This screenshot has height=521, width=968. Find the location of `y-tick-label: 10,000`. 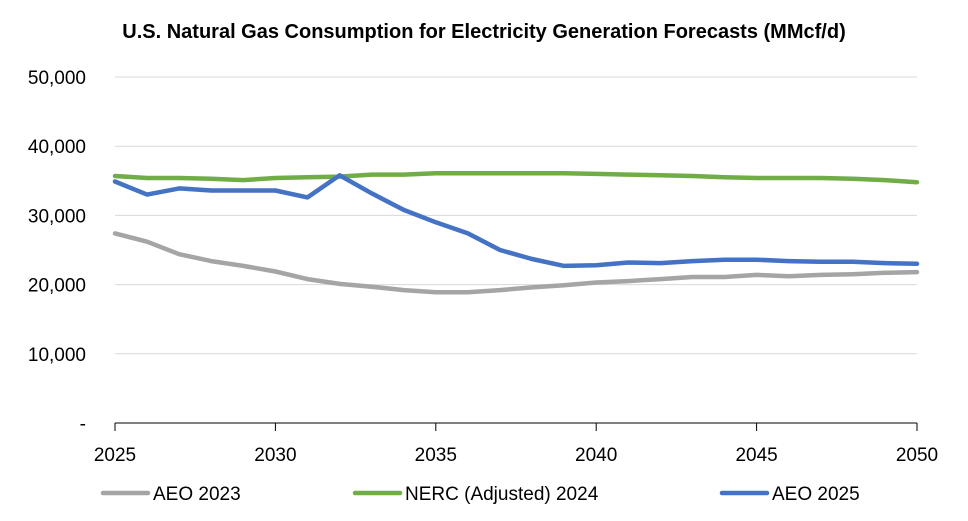

y-tick-label: 10,000 is located at coordinates (57, 355).